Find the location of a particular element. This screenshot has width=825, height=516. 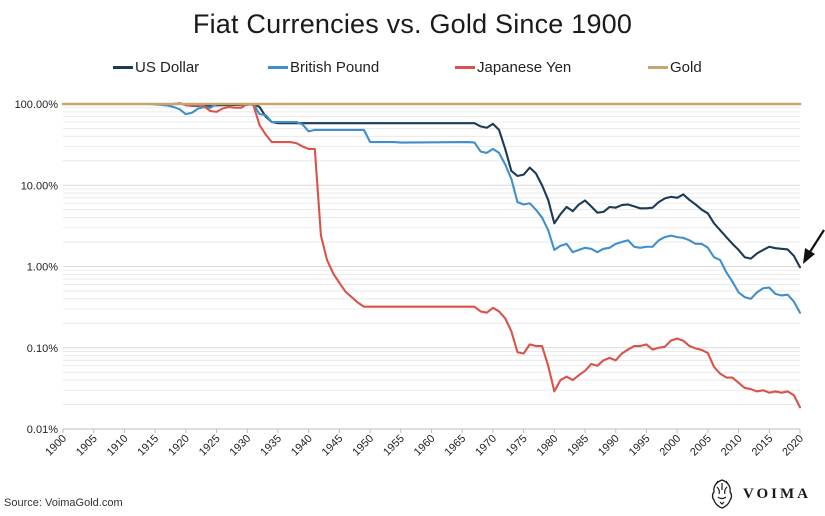

legend-item-japanese-yen: Japanese Yen is located at coordinates (513, 67).